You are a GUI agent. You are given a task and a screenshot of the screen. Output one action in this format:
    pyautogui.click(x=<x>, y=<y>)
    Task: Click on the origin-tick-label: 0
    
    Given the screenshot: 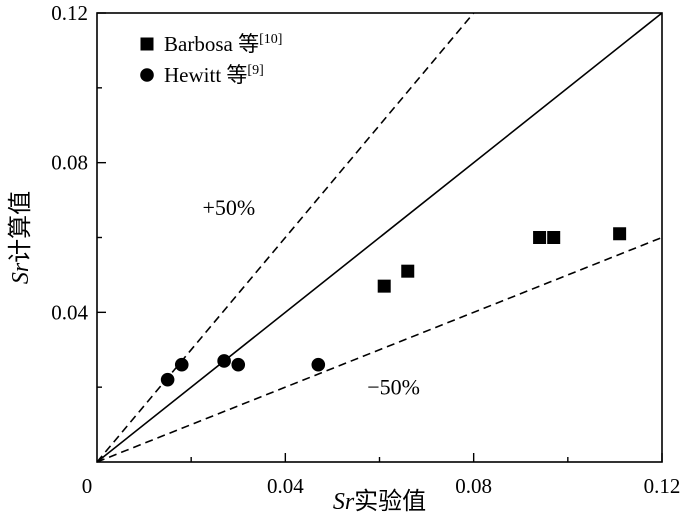 What is the action you would take?
    pyautogui.click(x=87, y=486)
    